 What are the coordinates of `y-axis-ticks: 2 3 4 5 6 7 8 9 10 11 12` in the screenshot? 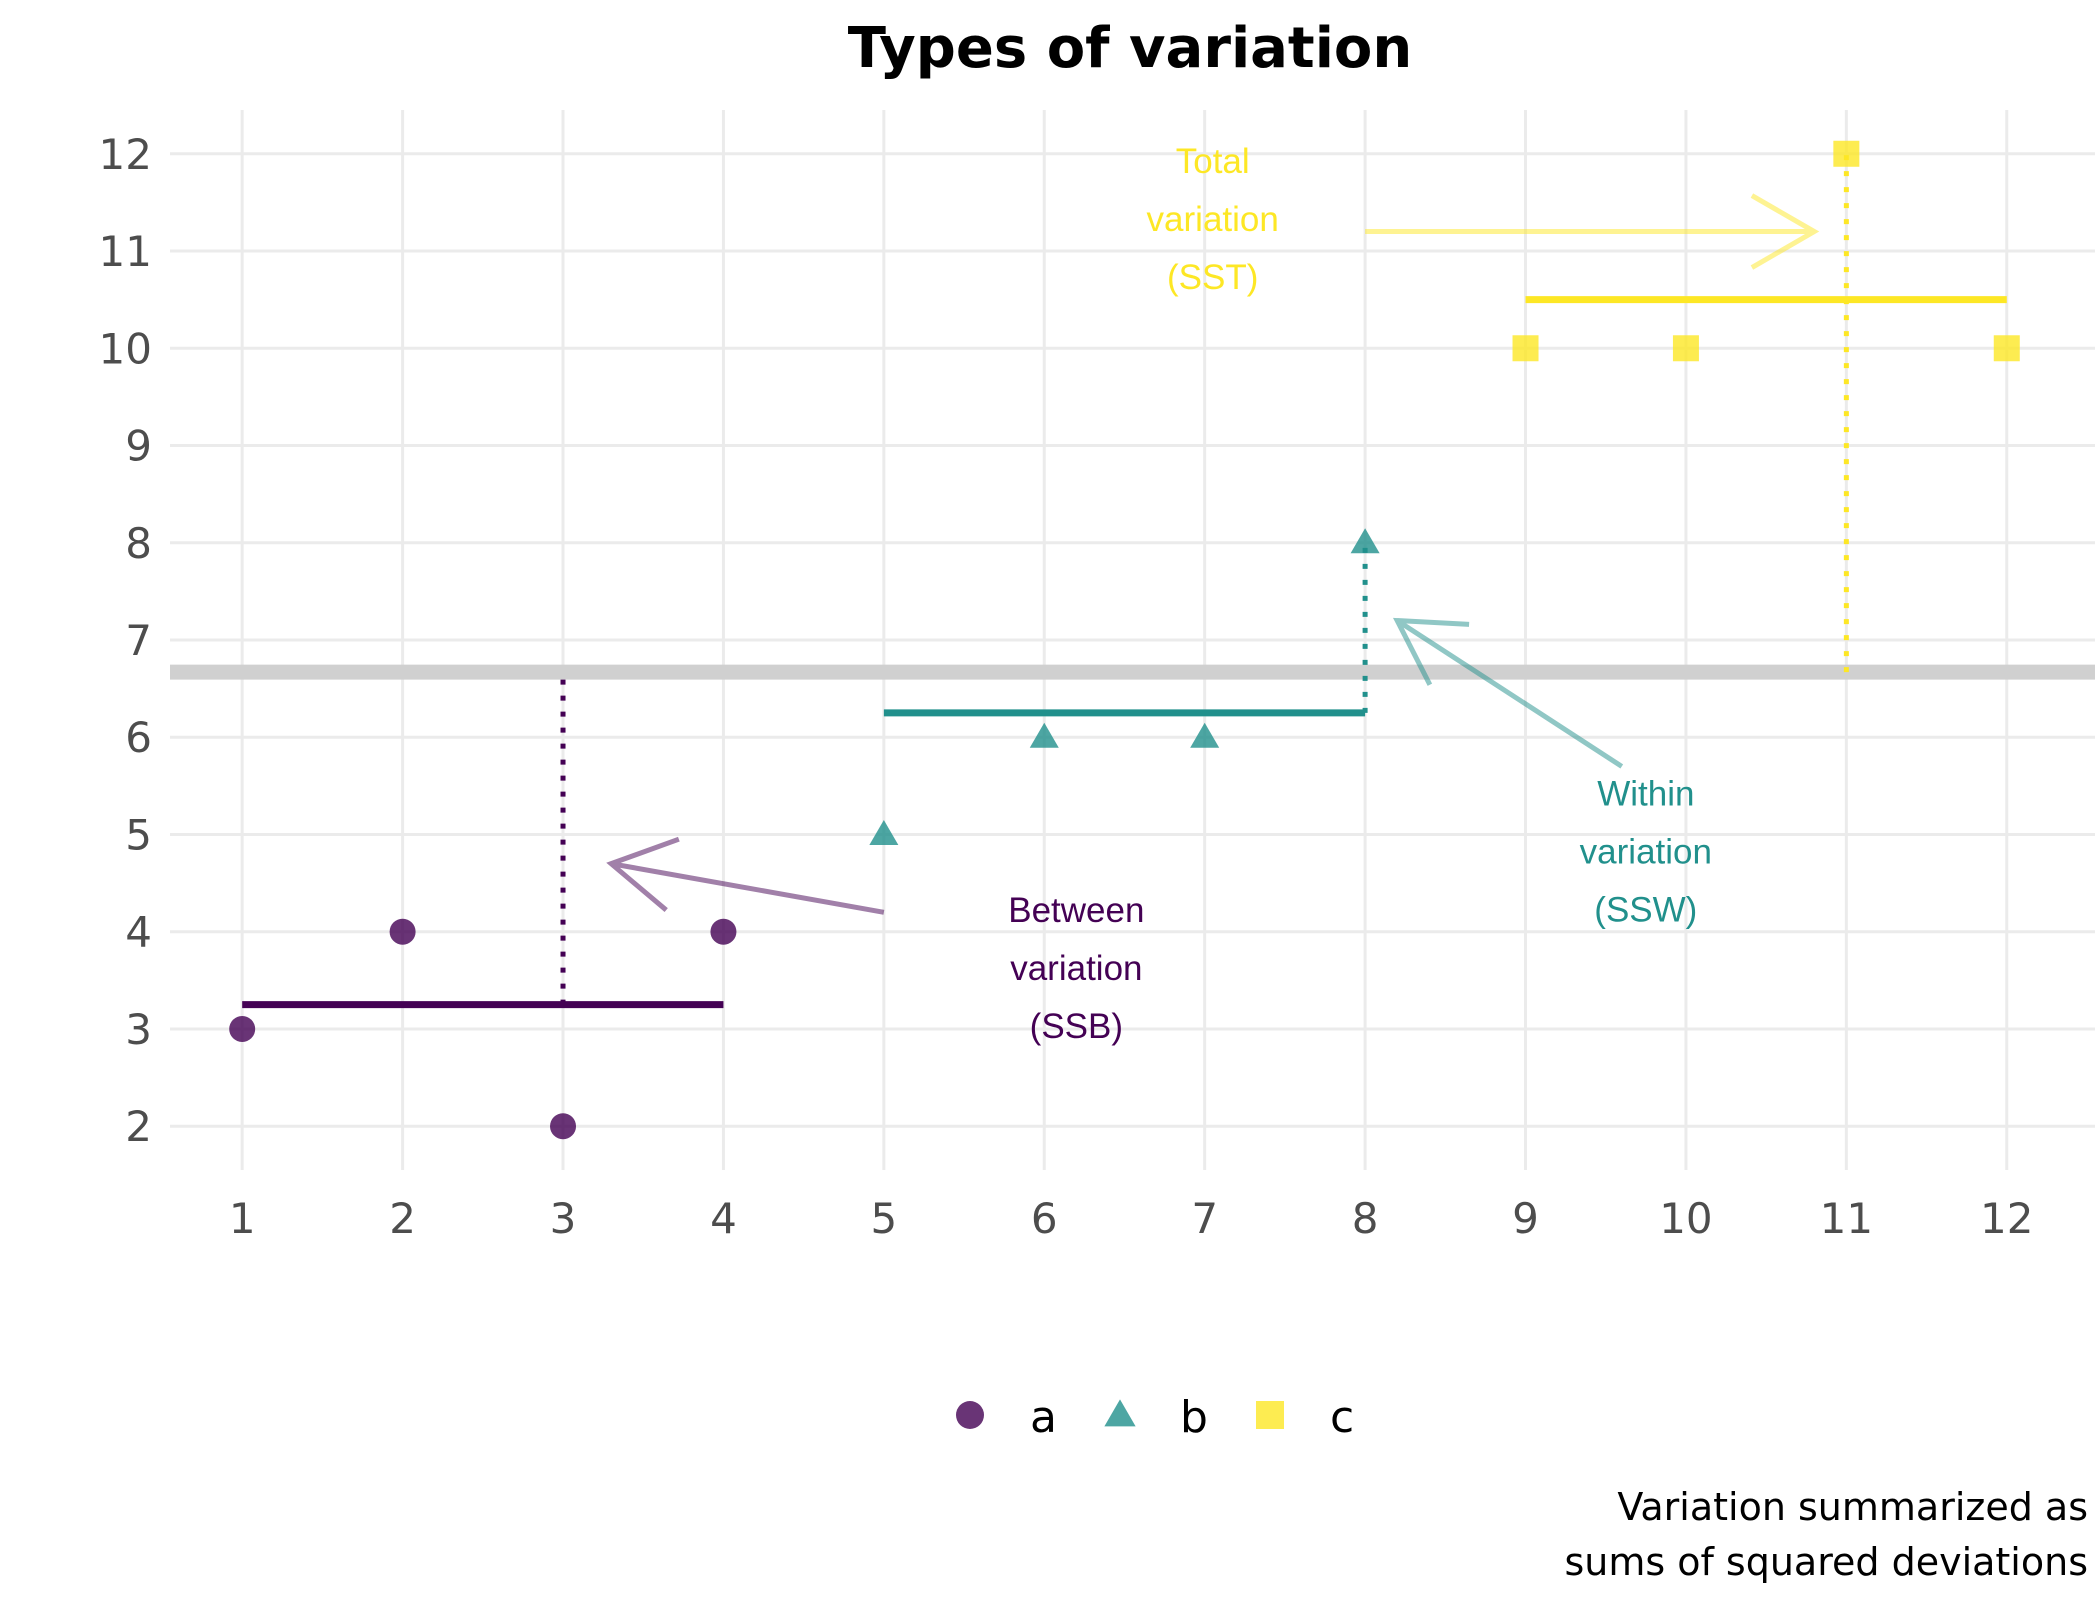 It's located at (125, 640).